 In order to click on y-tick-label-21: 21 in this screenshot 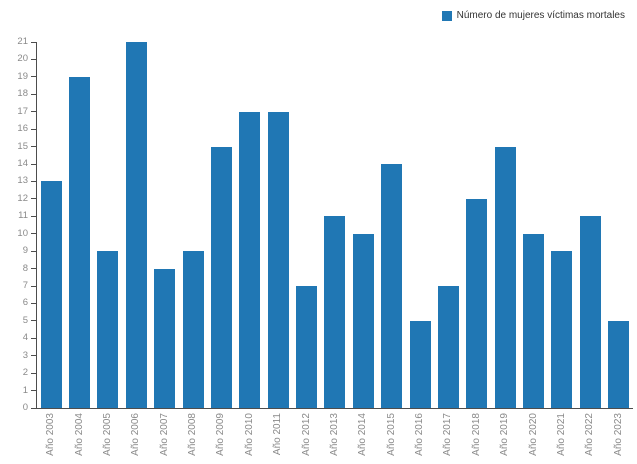, I will do `click(22, 41)`.